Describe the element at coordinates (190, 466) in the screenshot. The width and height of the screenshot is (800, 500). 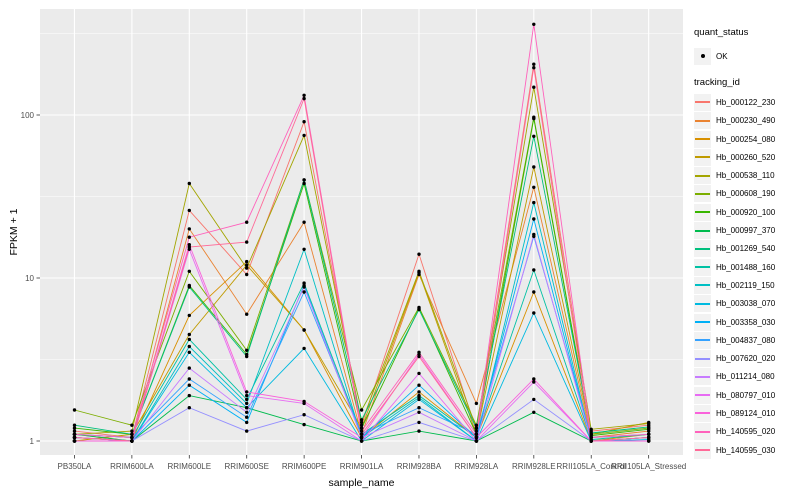
I see `x-tick-label: RRIM600LE` at that location.